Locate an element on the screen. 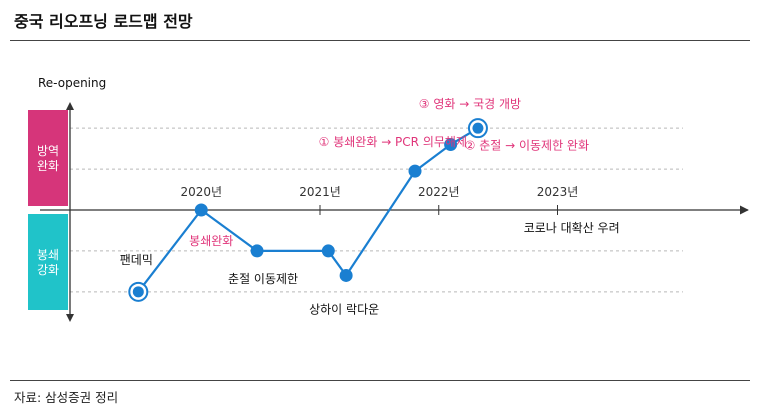 The image size is (770, 419). source-note: 자료: 삼성증권 정리 is located at coordinates (66, 397).